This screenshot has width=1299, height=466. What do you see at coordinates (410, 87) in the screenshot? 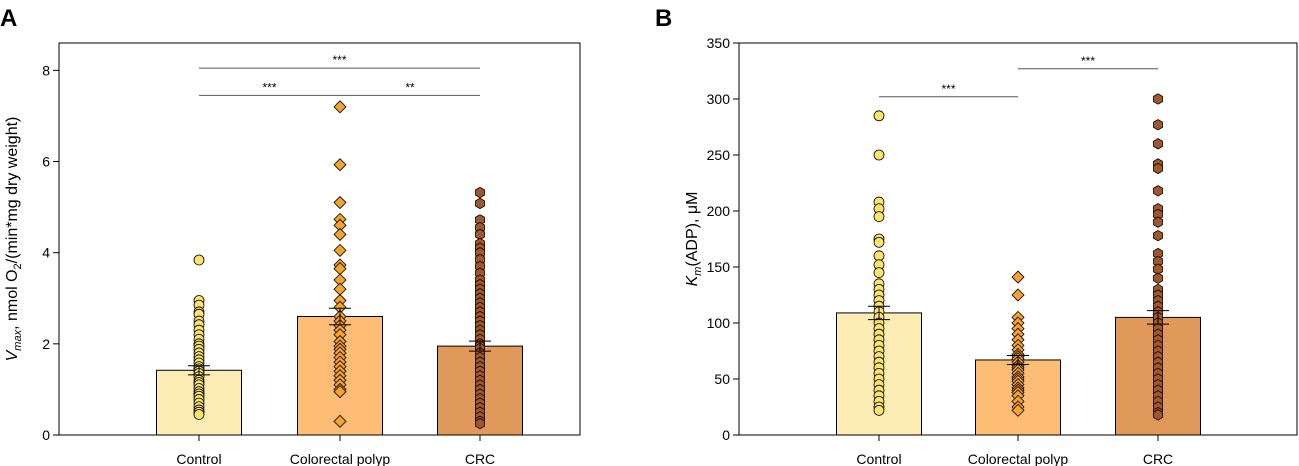
I see `significance-label: **` at bounding box center [410, 87].